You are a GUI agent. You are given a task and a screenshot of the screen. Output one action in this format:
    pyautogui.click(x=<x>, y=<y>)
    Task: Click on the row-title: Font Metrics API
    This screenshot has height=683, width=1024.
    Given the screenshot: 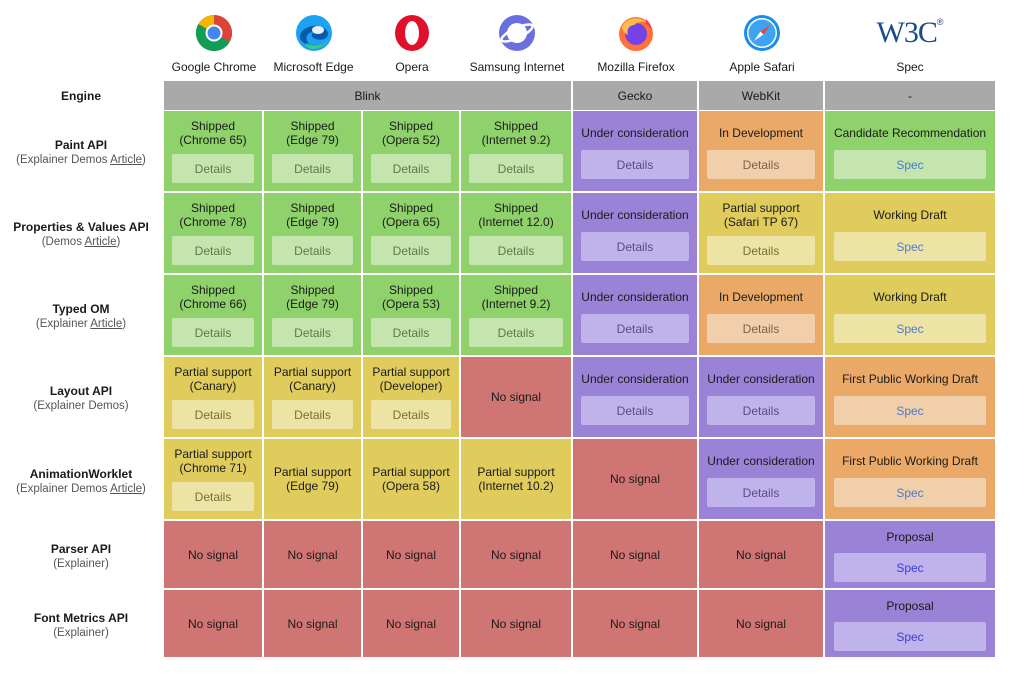 What is the action you would take?
    pyautogui.click(x=81, y=618)
    